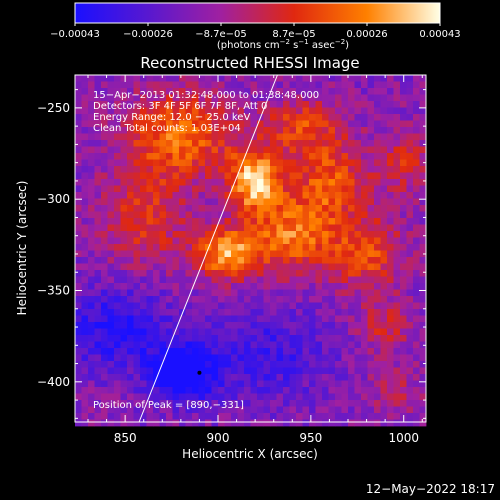 Image resolution: width=500 pixels, height=500 pixels. I want to click on y-tick-label: −400, so click(53, 382).